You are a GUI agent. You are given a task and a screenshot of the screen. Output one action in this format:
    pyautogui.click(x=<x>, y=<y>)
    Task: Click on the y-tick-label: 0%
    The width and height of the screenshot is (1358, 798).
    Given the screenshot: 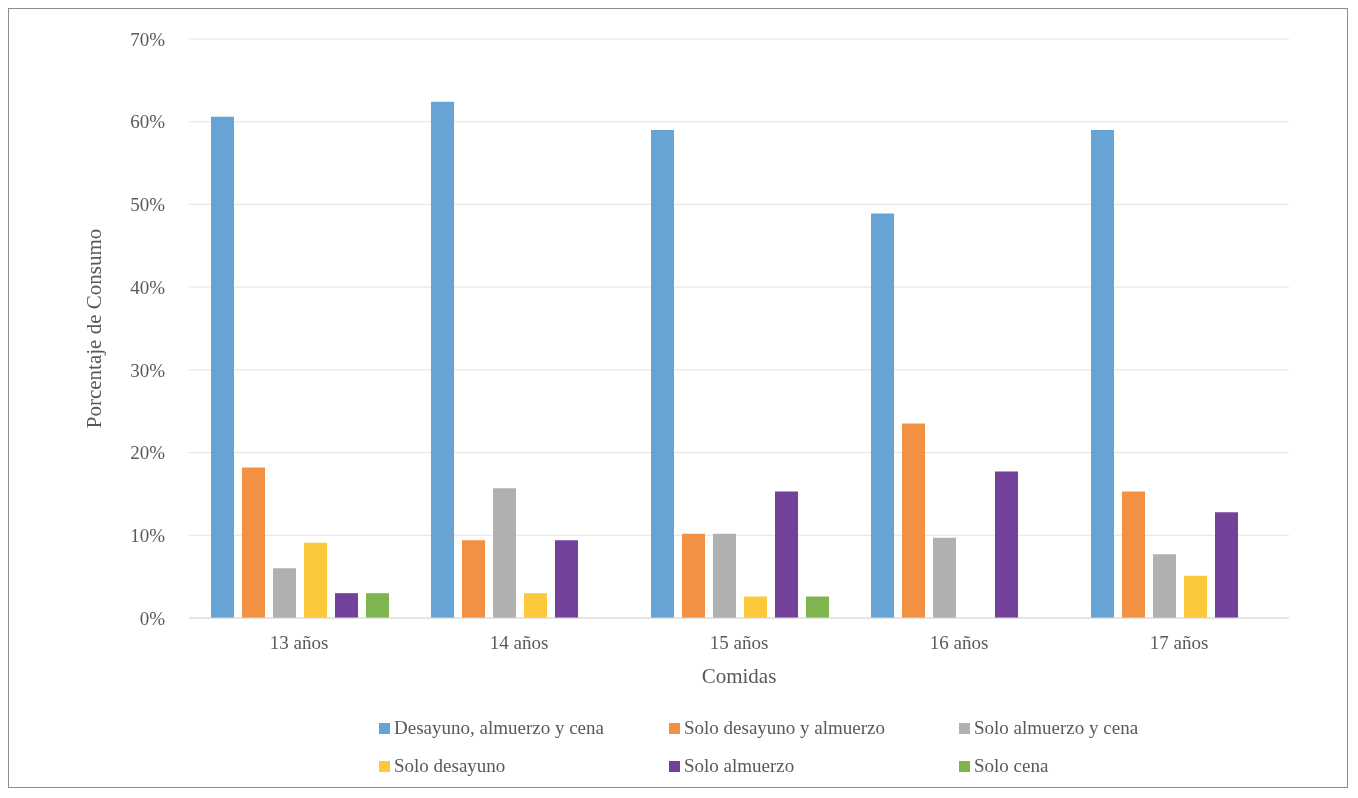 What is the action you would take?
    pyautogui.click(x=152, y=618)
    